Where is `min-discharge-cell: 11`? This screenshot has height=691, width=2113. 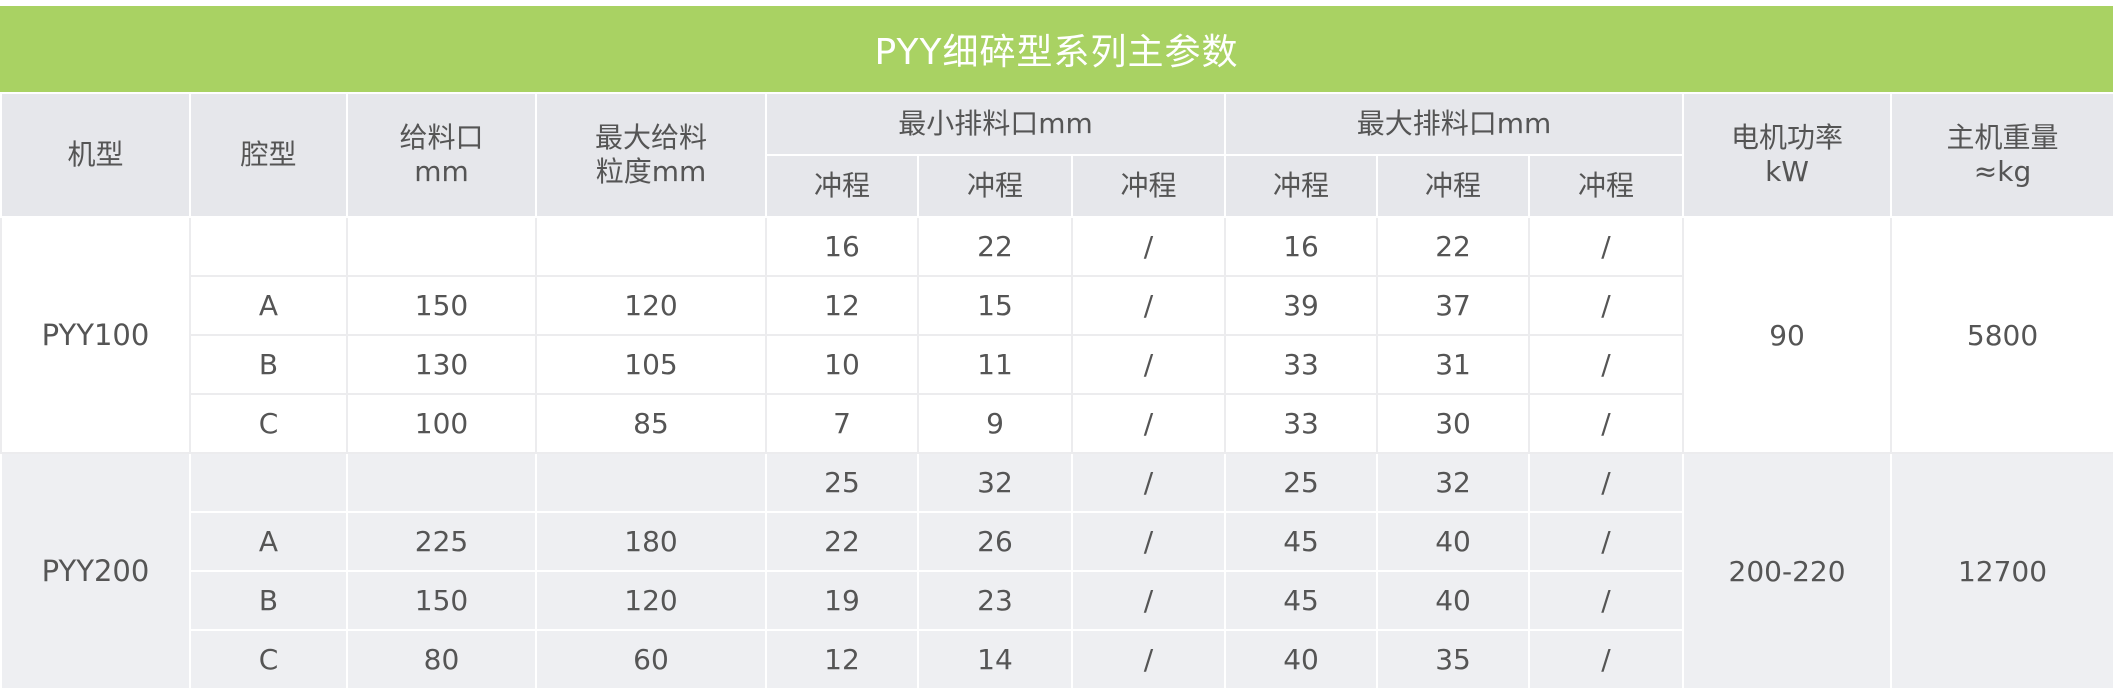 min-discharge-cell: 11 is located at coordinates (995, 364).